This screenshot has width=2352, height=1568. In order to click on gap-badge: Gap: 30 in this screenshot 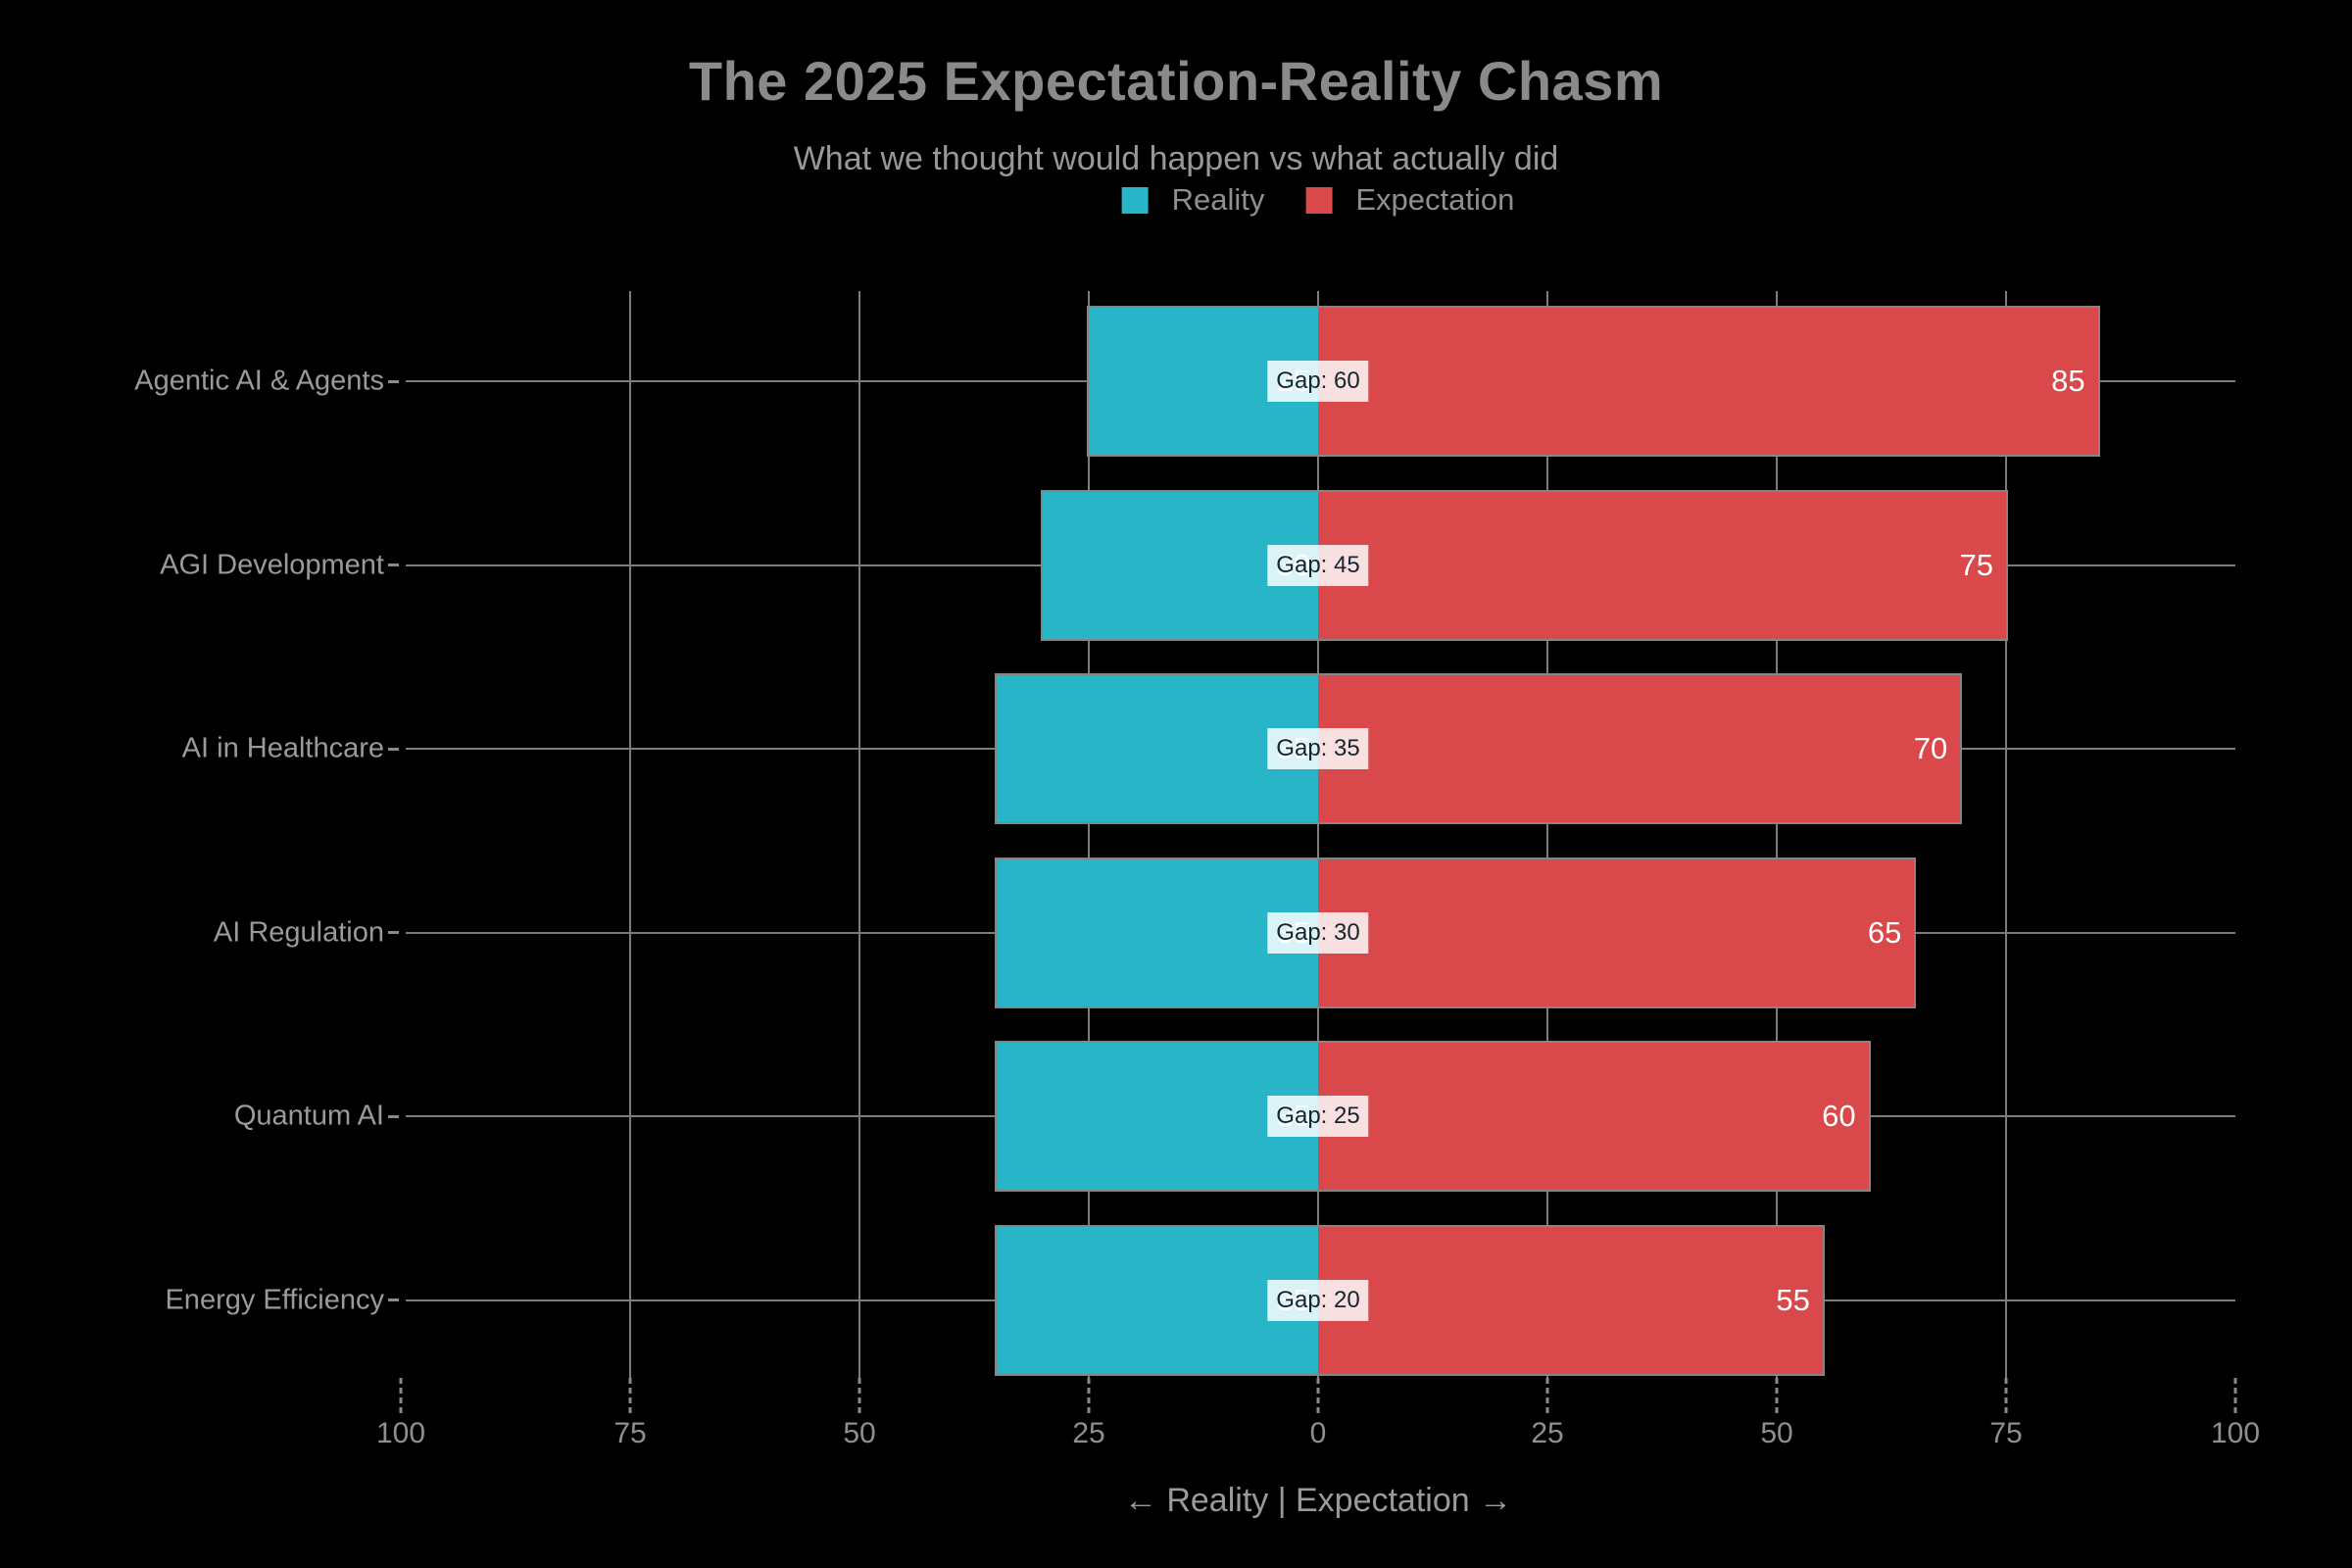, I will do `click(1318, 932)`.